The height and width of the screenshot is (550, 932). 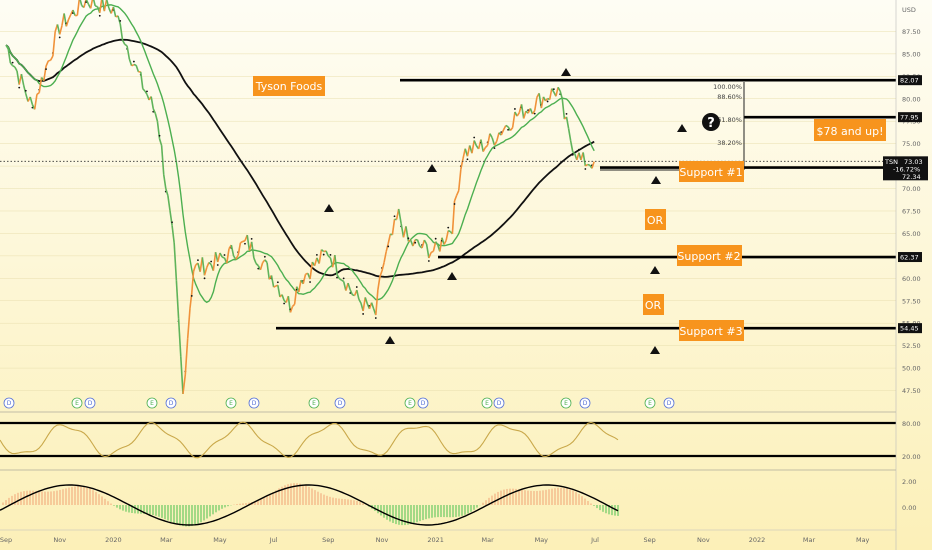 What do you see at coordinates (289, 86) in the screenshot?
I see `svg-text: Tyson Foods` at bounding box center [289, 86].